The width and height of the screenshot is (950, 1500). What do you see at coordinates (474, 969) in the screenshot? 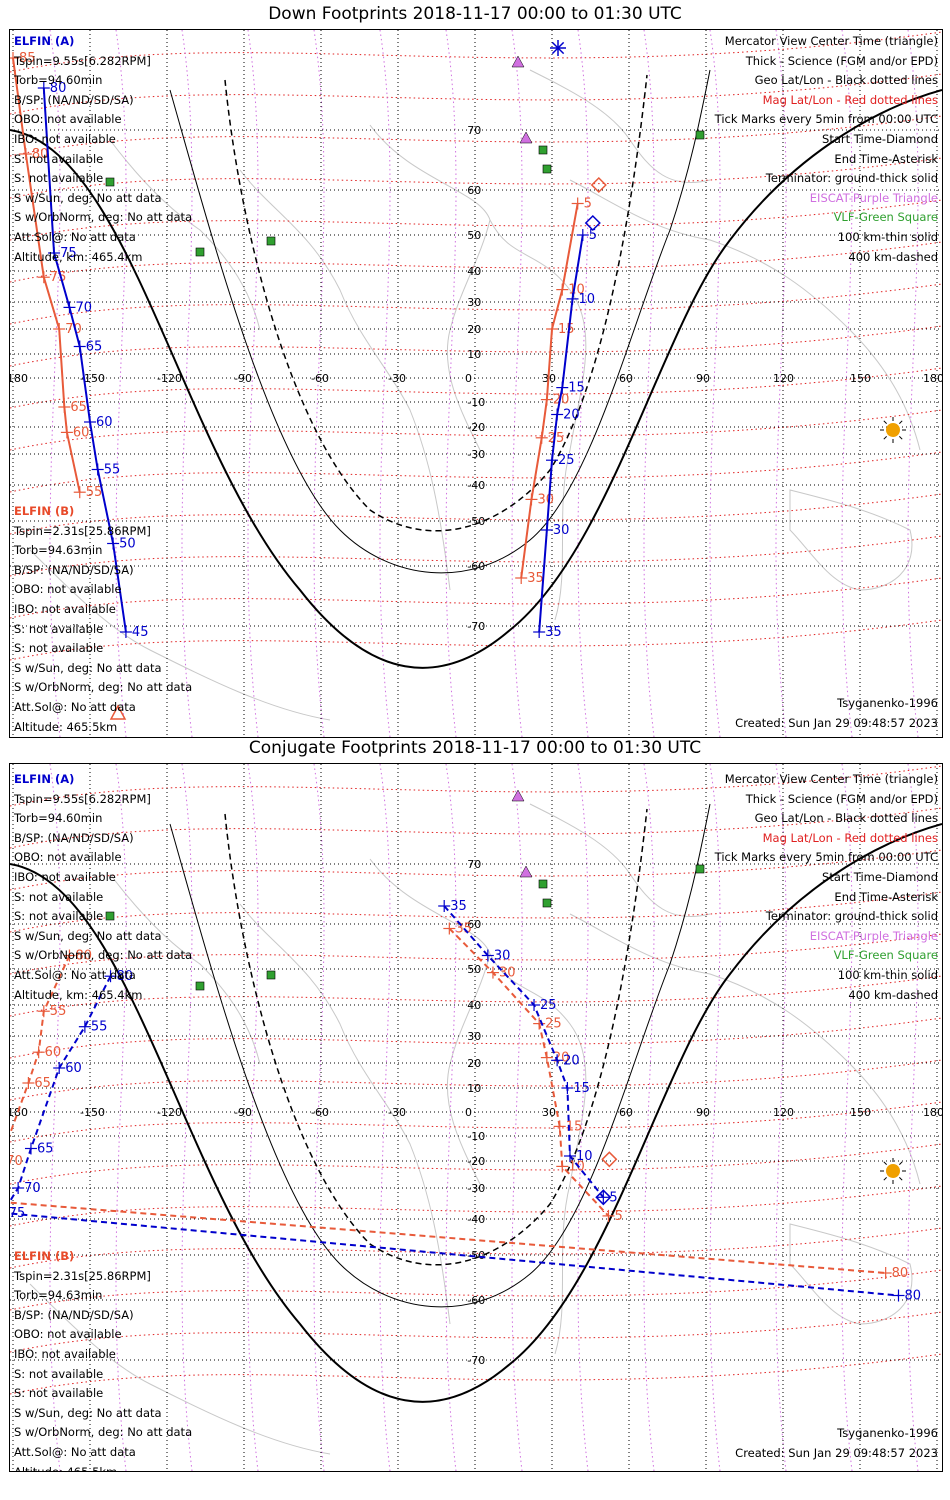
I see `lat-label: 50` at bounding box center [474, 969].